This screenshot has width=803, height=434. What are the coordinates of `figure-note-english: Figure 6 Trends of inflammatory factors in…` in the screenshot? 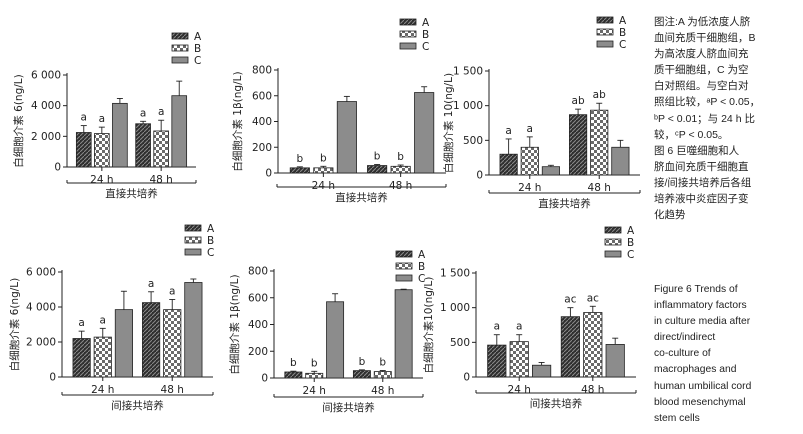 It's located at (727, 354).